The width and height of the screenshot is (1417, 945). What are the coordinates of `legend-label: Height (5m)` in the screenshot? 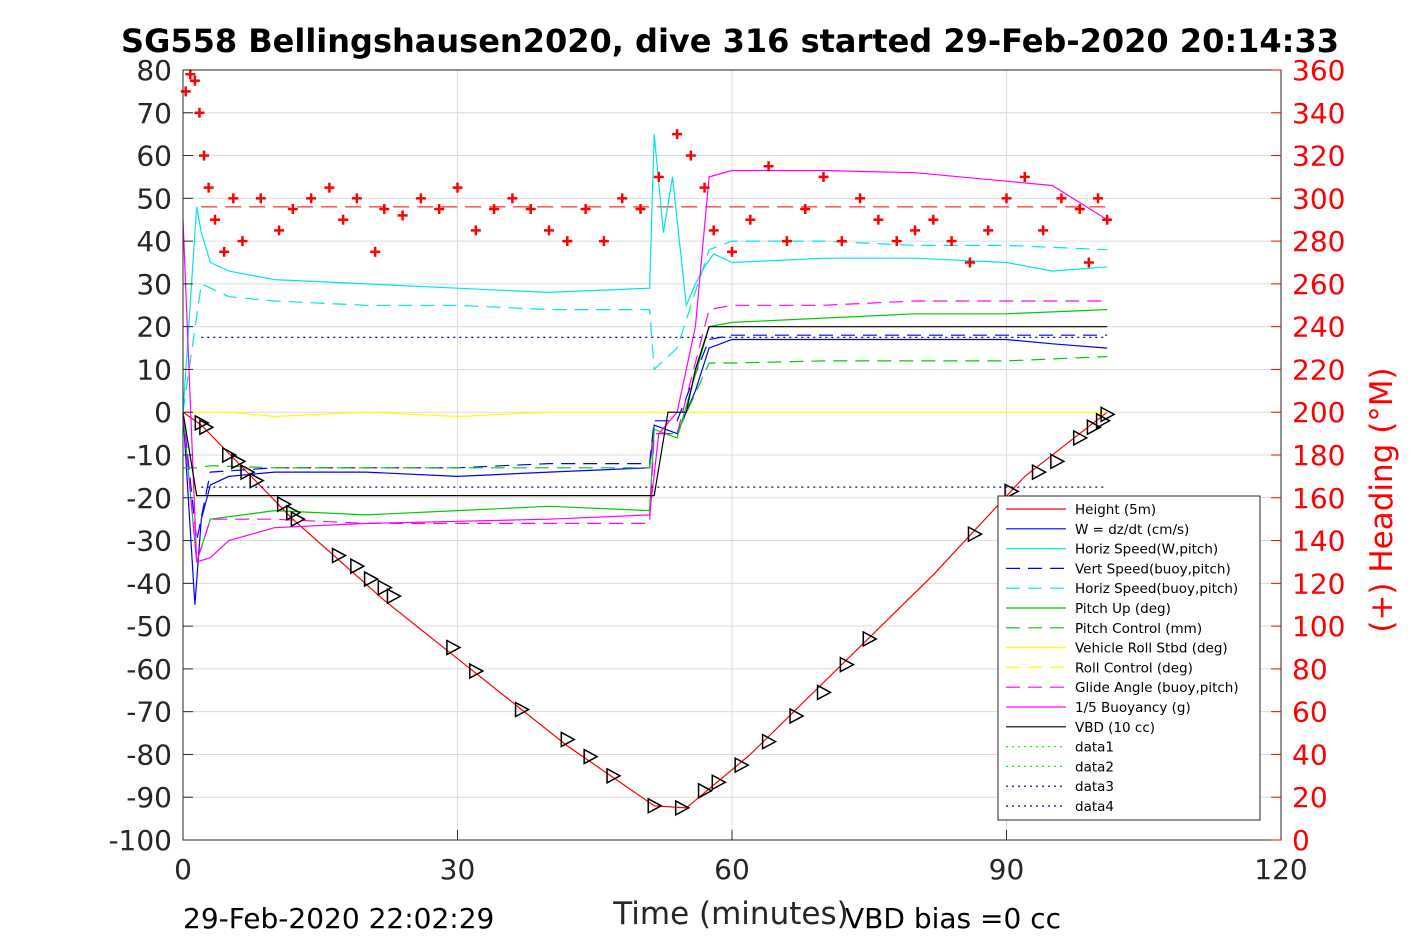 It's located at (1115, 510).